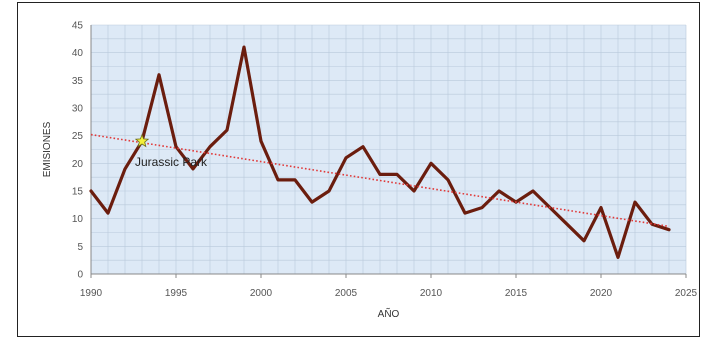  Describe the element at coordinates (171, 162) in the screenshot. I see `annotation-label: Jurassic Park` at that location.